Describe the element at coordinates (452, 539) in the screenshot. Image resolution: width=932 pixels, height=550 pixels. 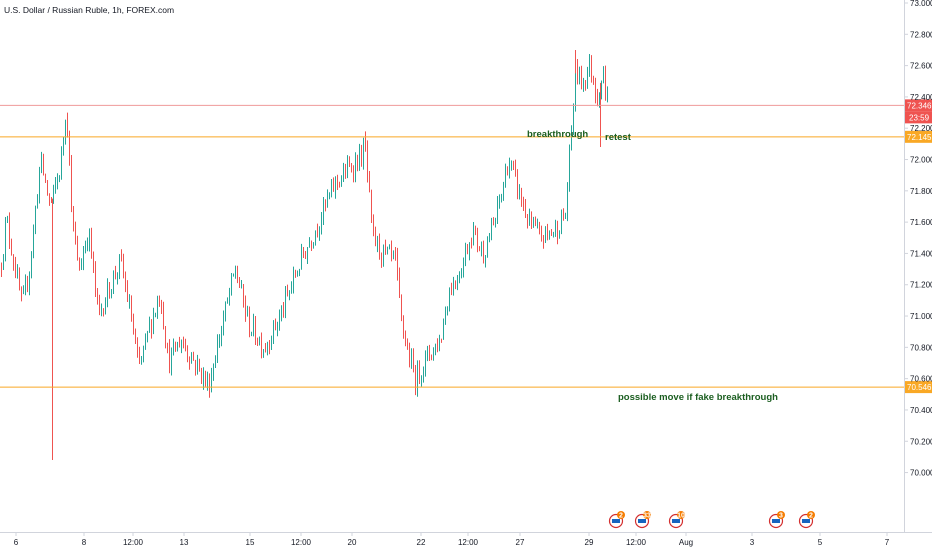
I see `time-axis: 6 8 12:00 13 15 12:00 20 22 12:00 27 29 12:00 Aug 3 5 7` at that location.